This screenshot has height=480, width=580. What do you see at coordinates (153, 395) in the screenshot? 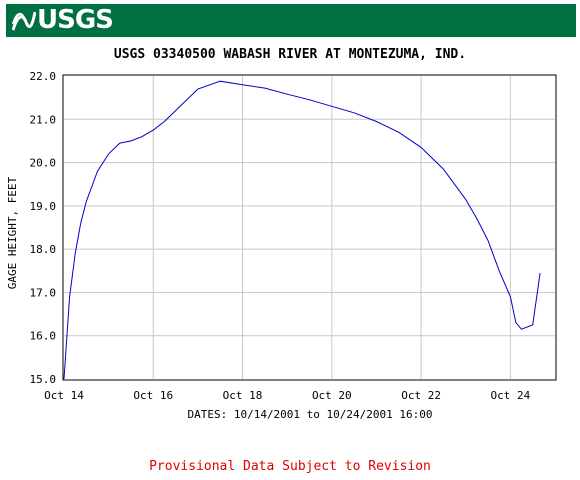
I see `x-tick-label: Oct 16` at bounding box center [153, 395].